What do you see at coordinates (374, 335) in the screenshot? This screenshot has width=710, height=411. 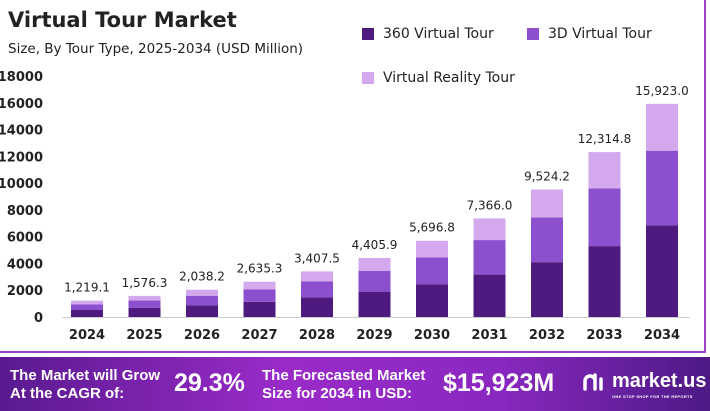 I see `x-tick-label: 2029` at bounding box center [374, 335].